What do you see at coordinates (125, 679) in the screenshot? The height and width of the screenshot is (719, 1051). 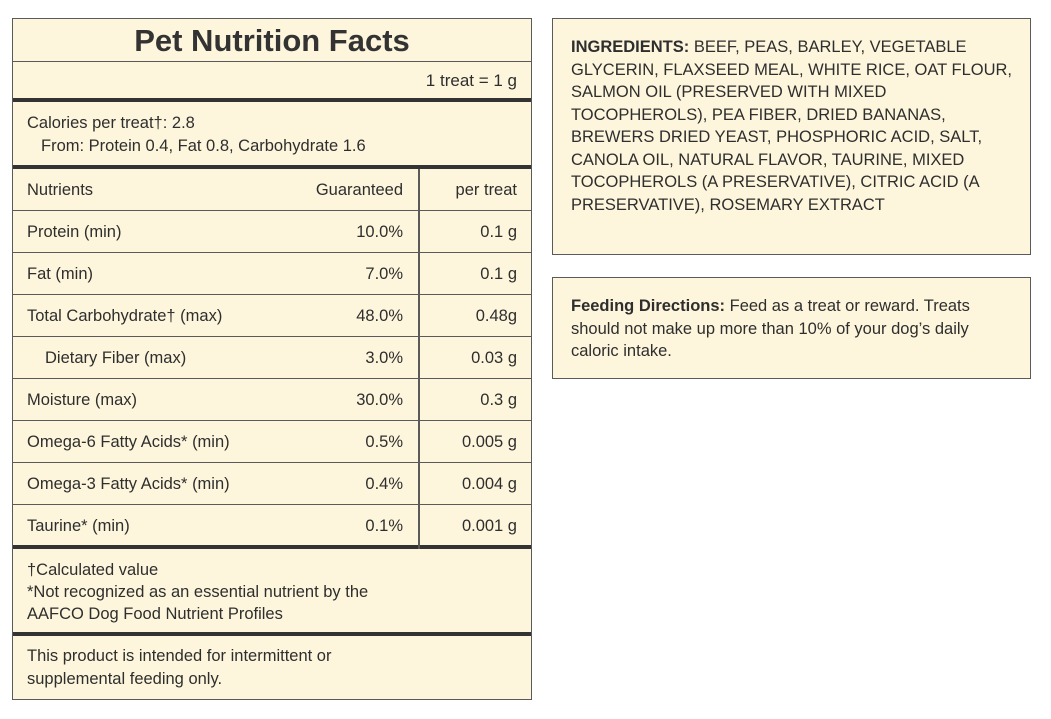 I see `disclaimer-line-2: supplemental feeding only.` at bounding box center [125, 679].